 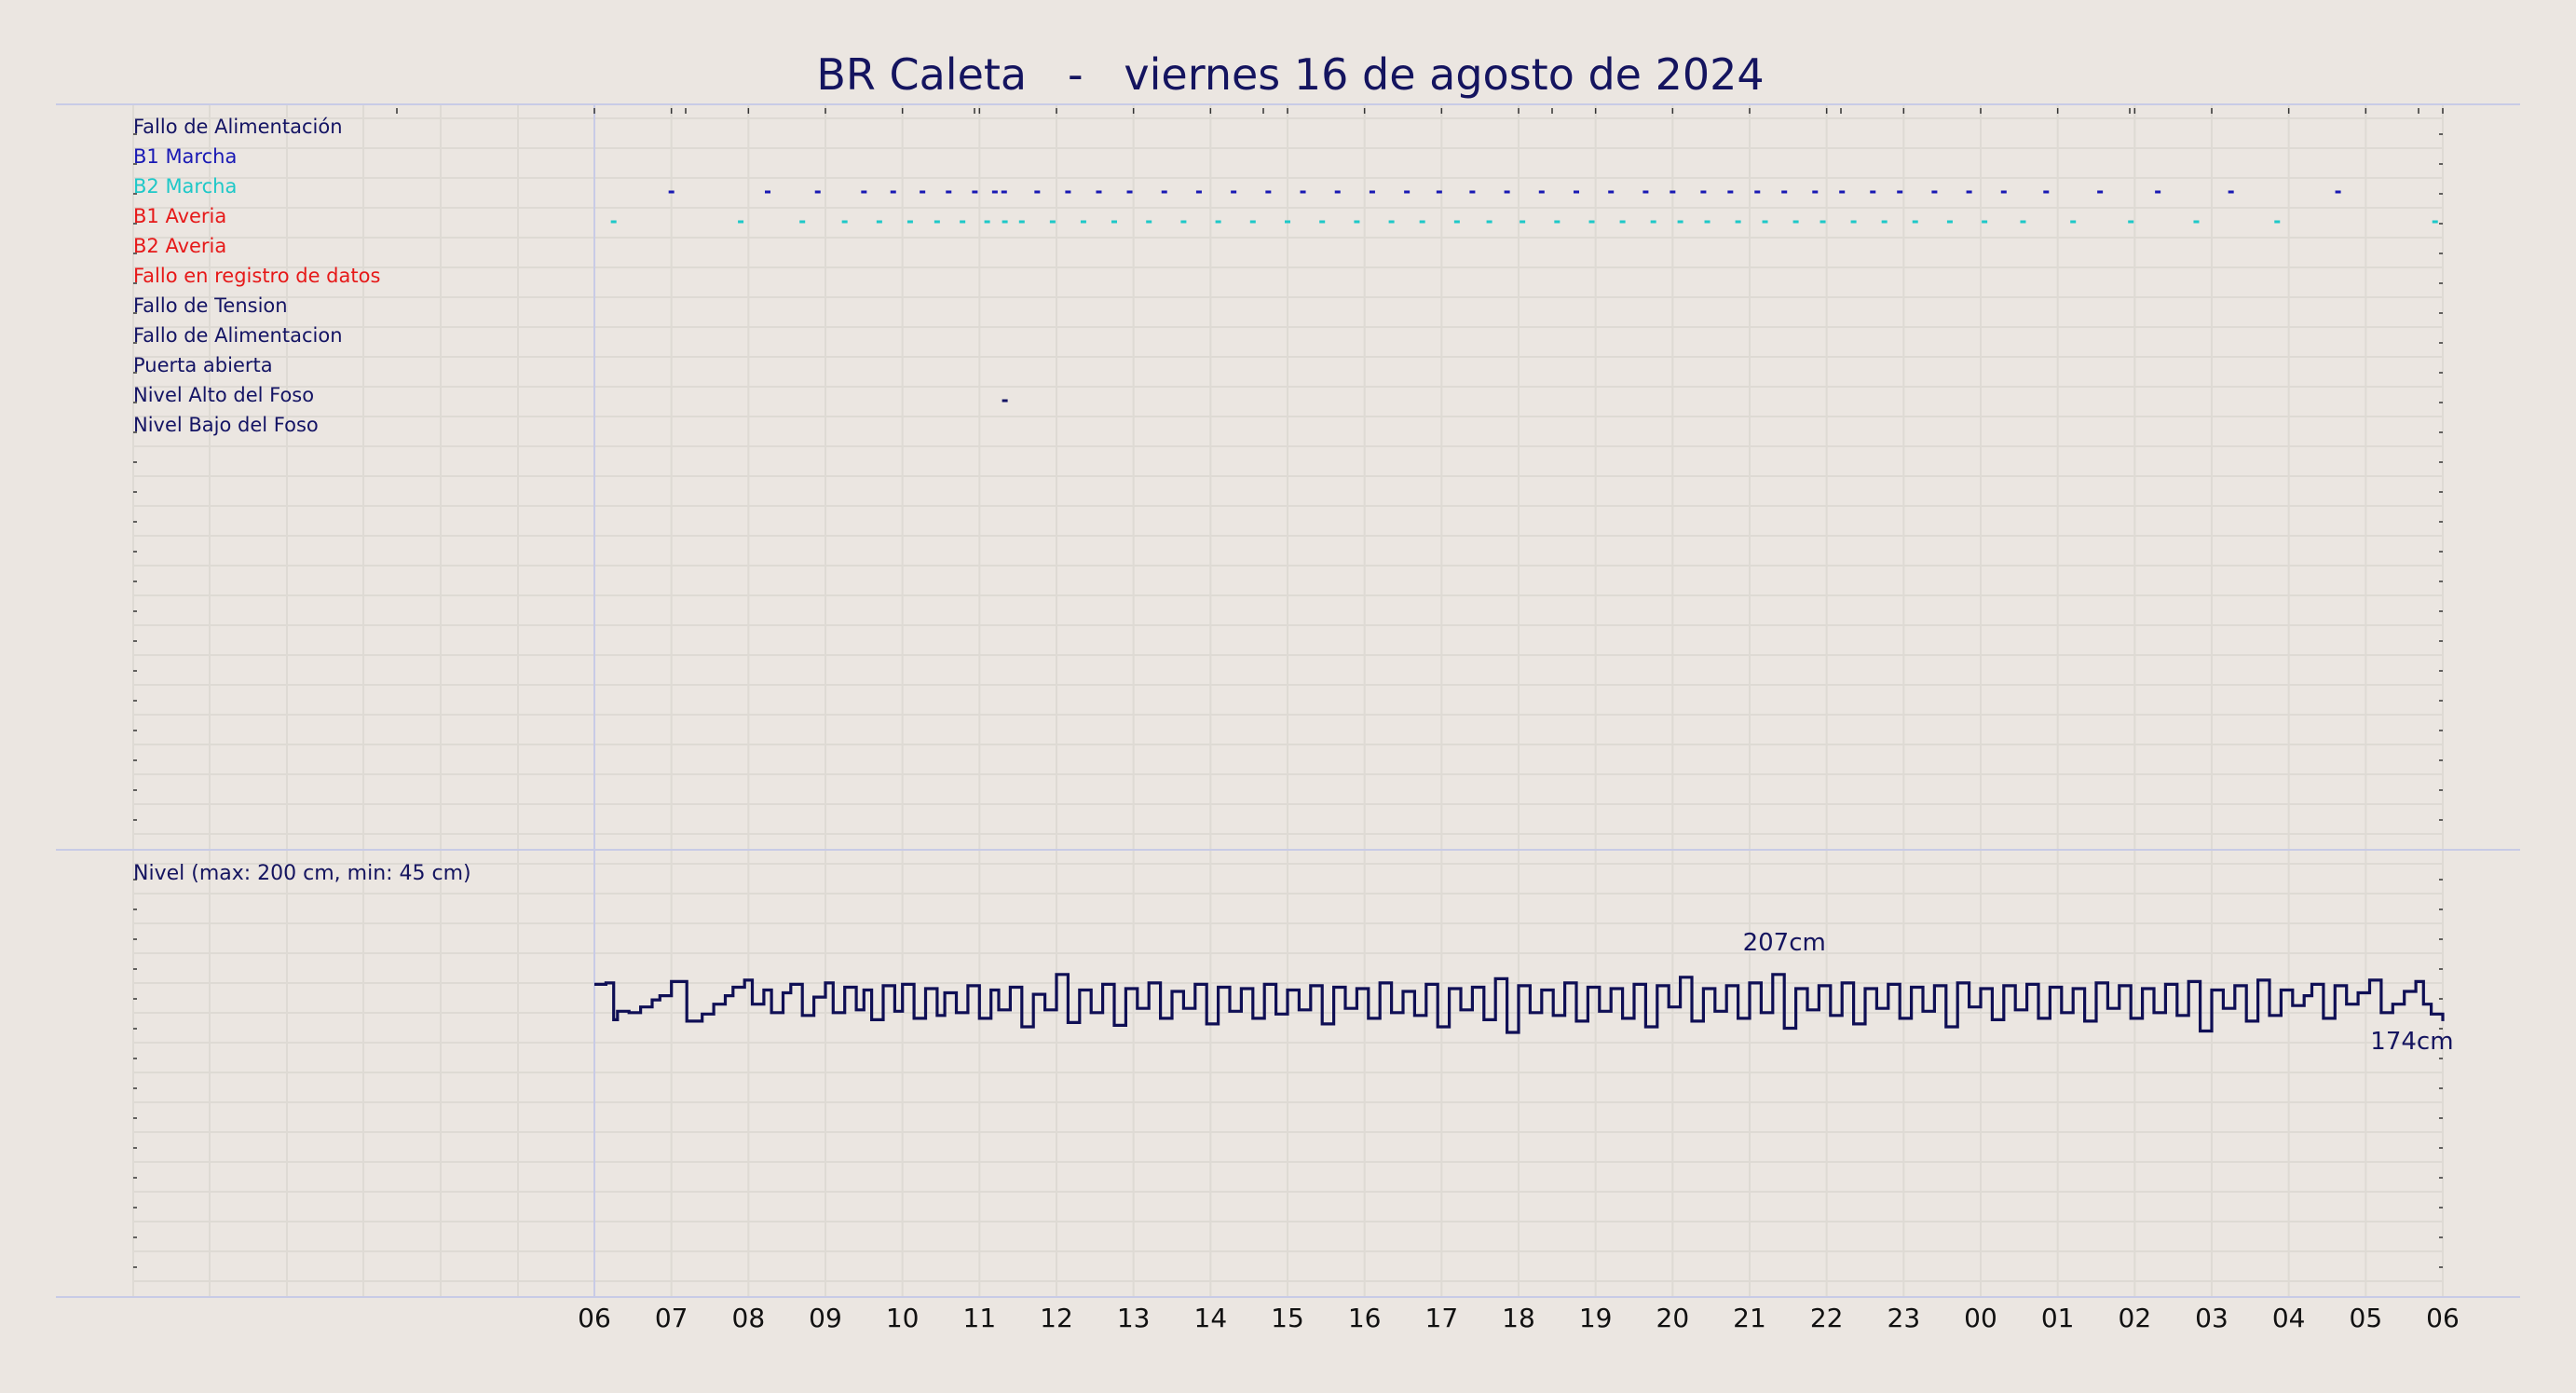 I want to click on x-tick-label: 04, so click(x=2289, y=1318).